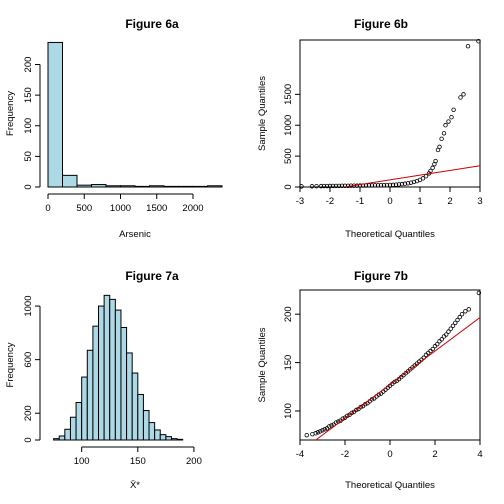 Image resolution: width=504 pixels, height=504 pixels. I want to click on x-tick-label: 1000, so click(120, 208).